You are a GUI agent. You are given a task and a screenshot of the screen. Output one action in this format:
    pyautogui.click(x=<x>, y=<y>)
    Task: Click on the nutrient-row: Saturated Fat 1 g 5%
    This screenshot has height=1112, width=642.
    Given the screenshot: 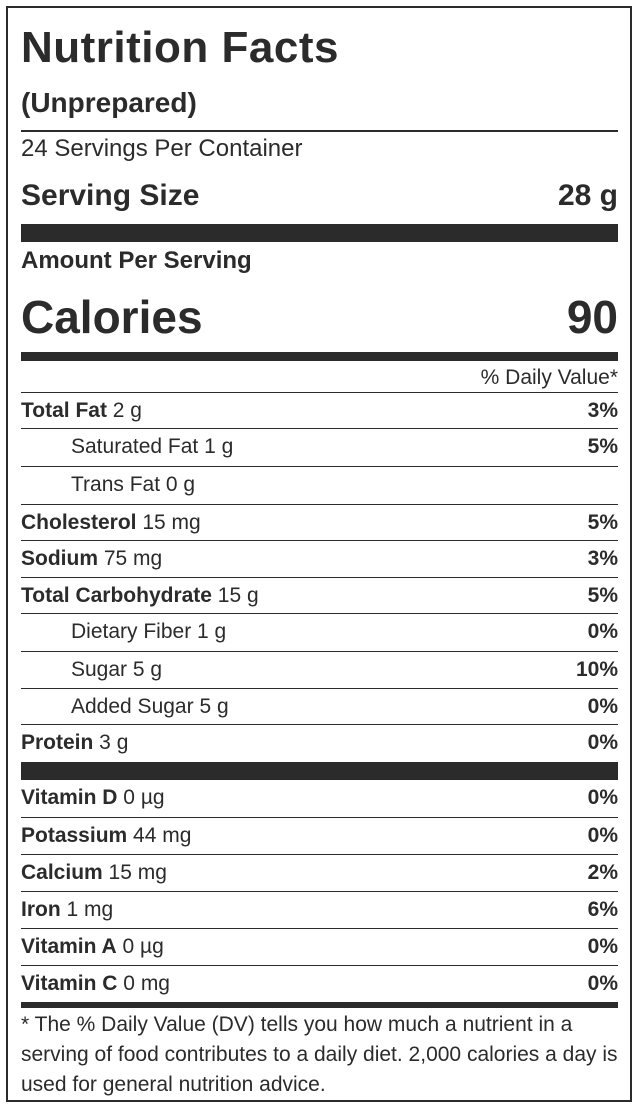 What is the action you would take?
    pyautogui.click(x=319, y=446)
    